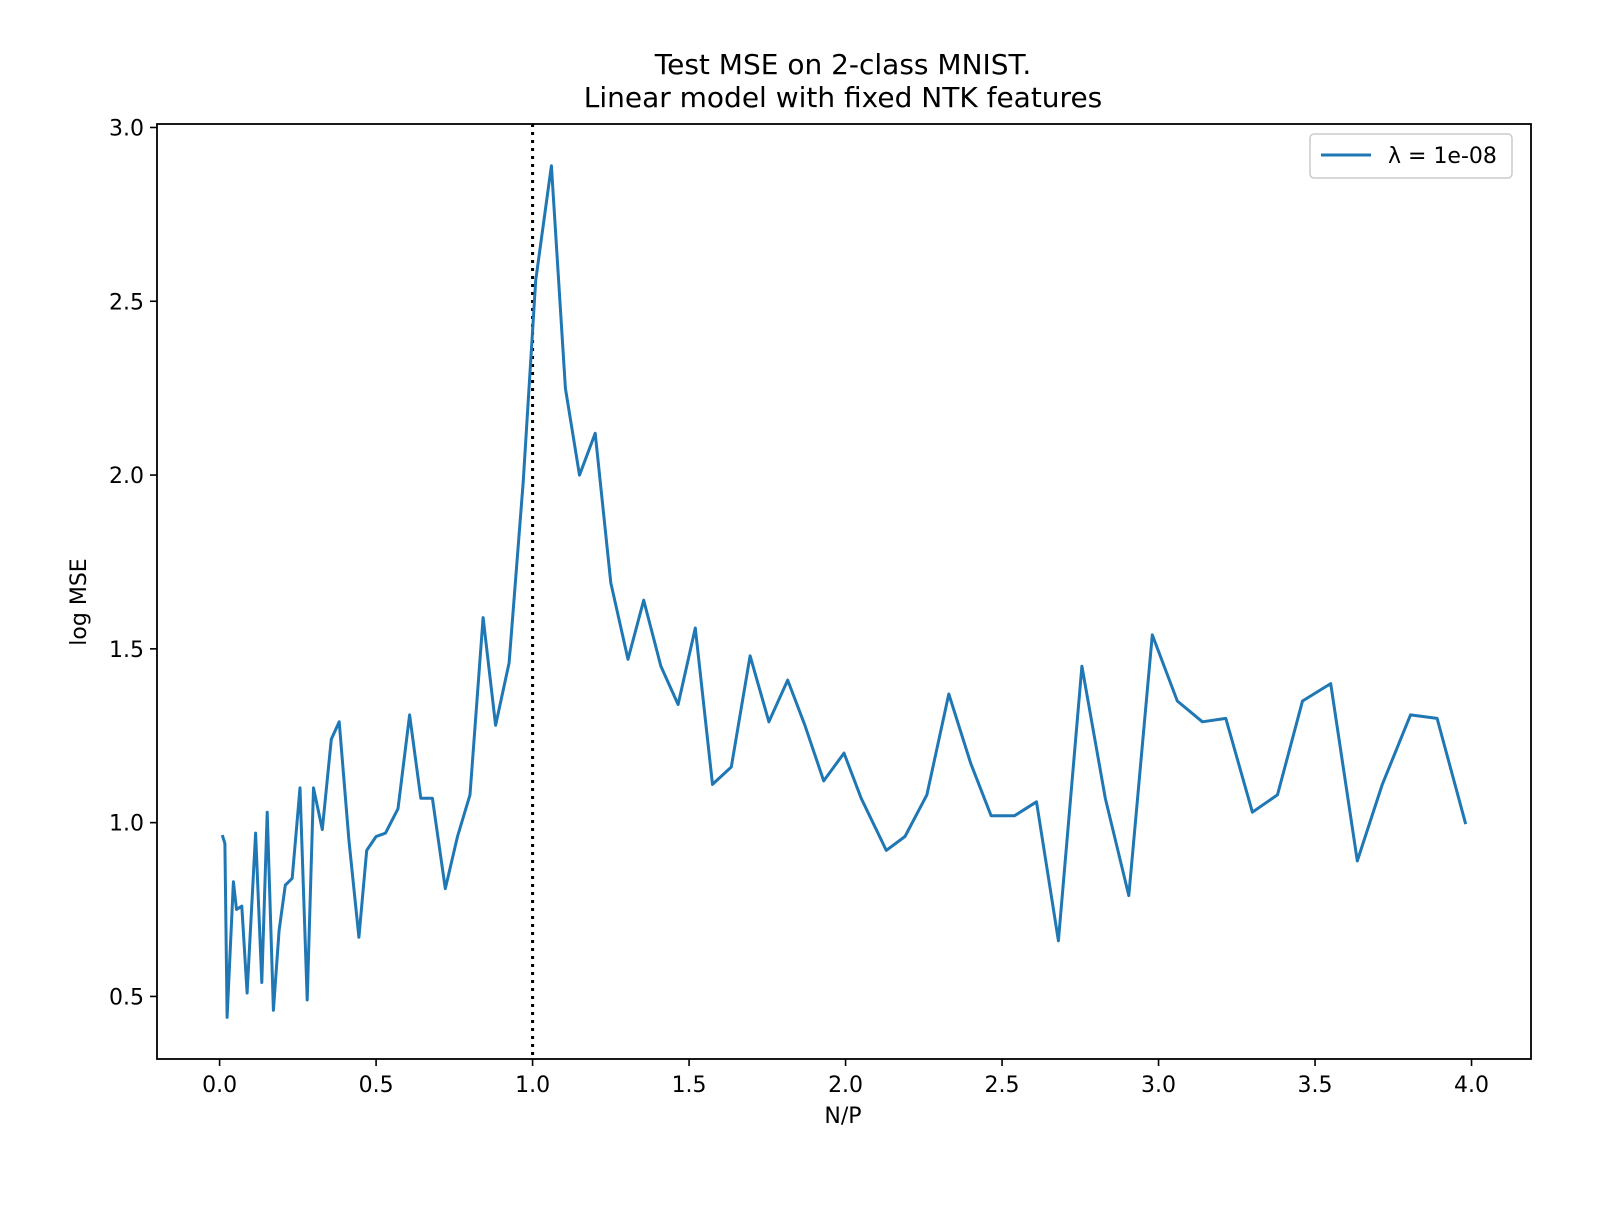 This screenshot has width=1620, height=1206. Describe the element at coordinates (126, 650) in the screenshot. I see `y-tick-label: 1.5` at that location.